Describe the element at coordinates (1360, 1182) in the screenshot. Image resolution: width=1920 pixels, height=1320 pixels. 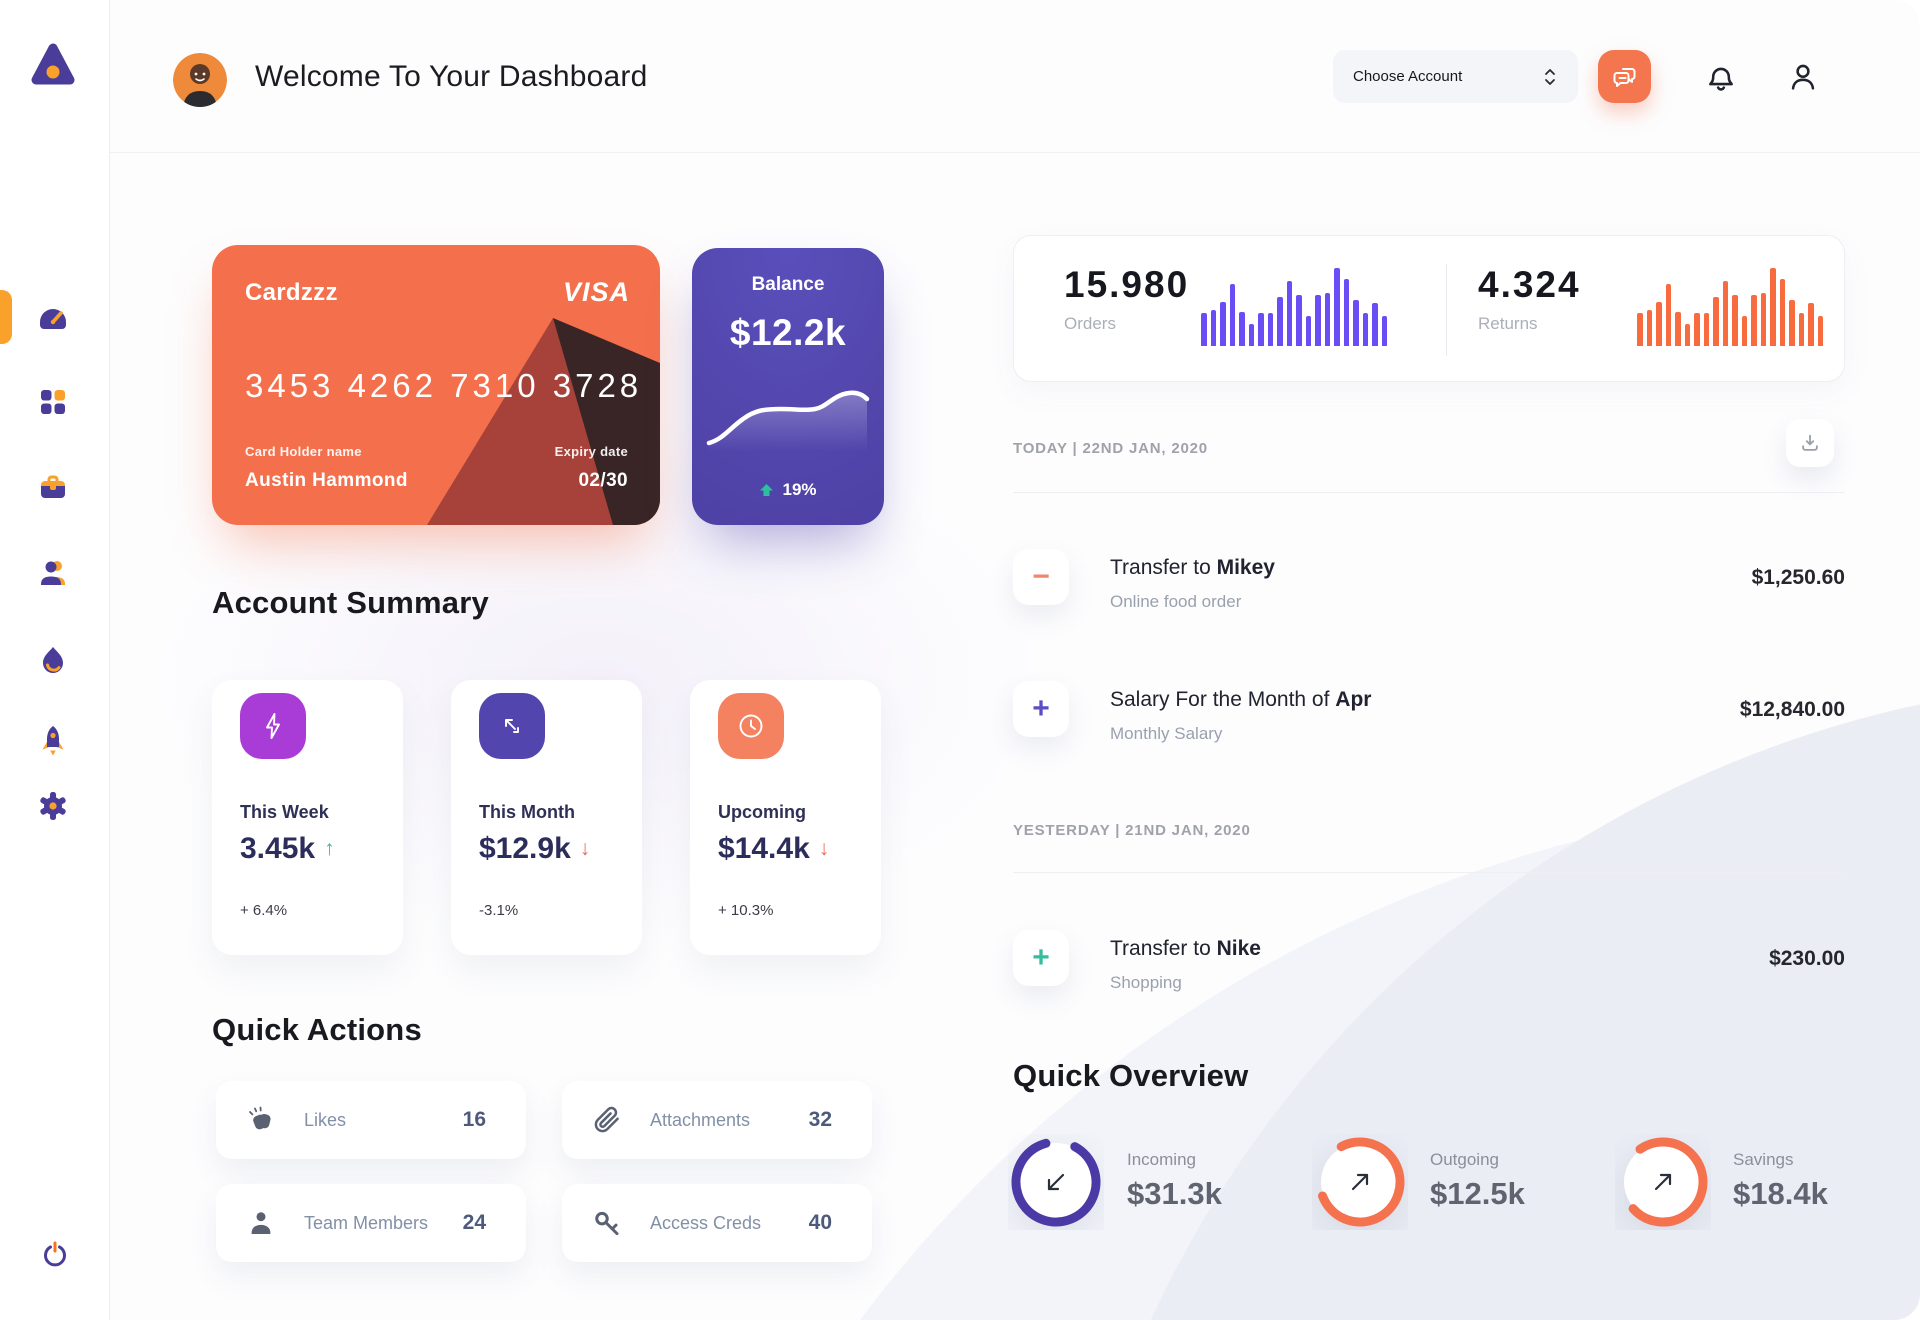
I see `arrow-up-right-icon` at that location.